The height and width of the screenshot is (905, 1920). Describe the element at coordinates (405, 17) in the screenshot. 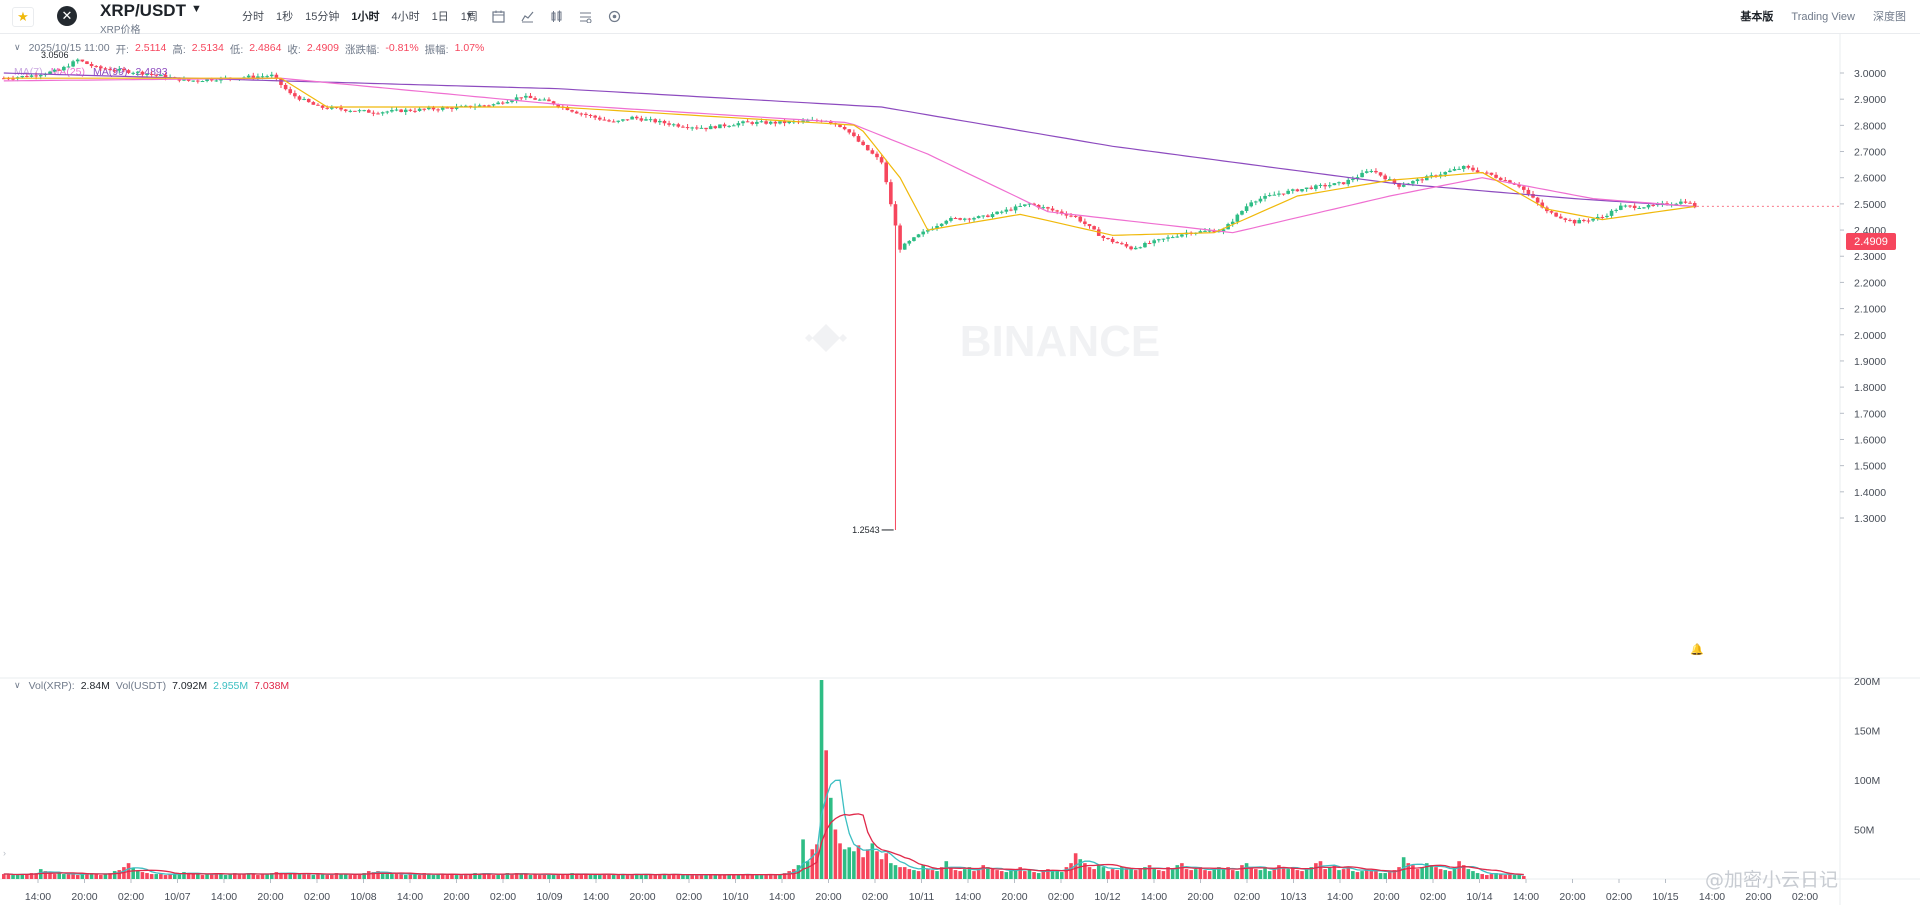

I see `interval-tab-4: 4小时` at that location.